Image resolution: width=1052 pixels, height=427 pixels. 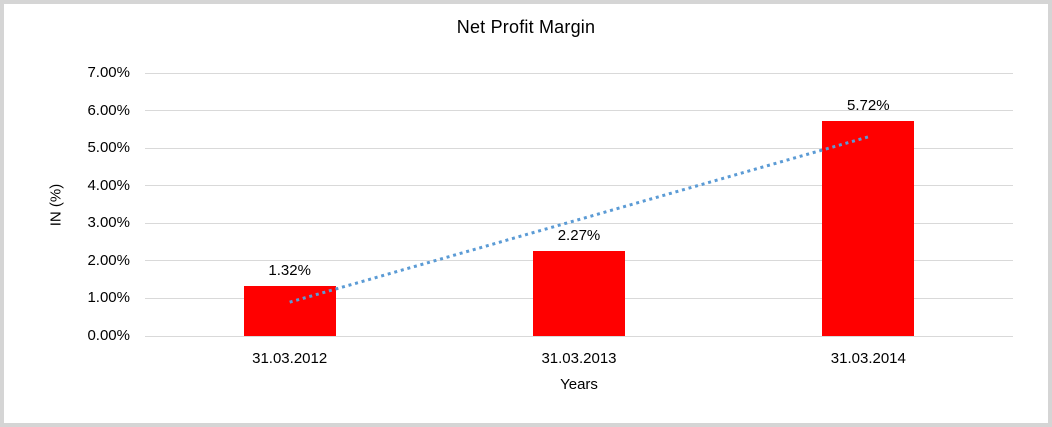 I want to click on y-tick-label: 0.00%, so click(x=108, y=335).